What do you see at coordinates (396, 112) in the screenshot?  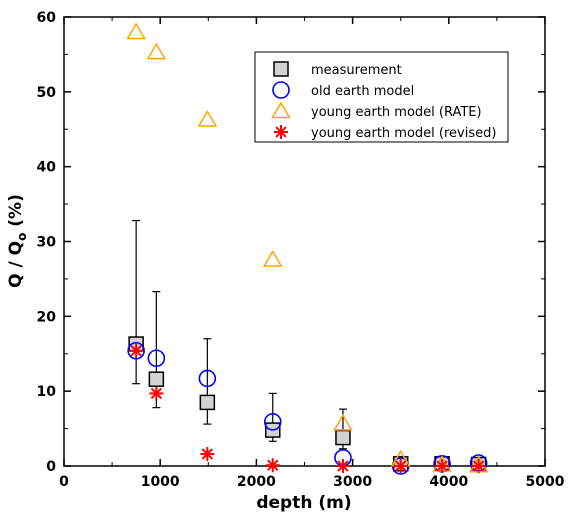 I see `legend-label: young earth model (RATE)` at bounding box center [396, 112].